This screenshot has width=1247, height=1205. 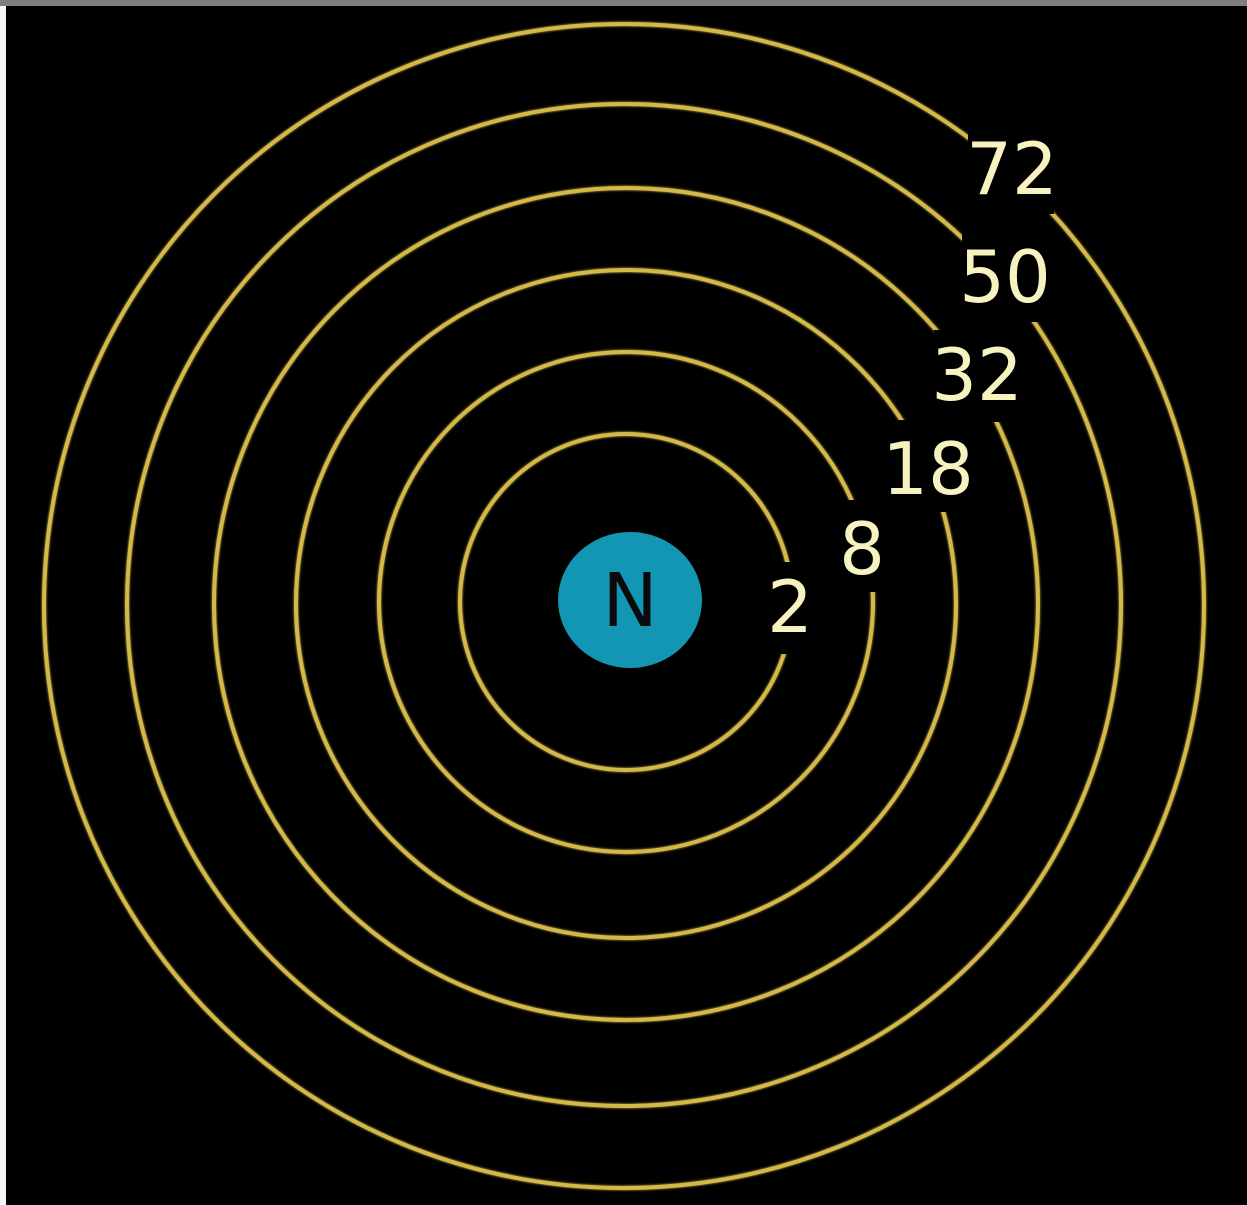 What do you see at coordinates (3, 605) in the screenshot?
I see `window-left-border` at bounding box center [3, 605].